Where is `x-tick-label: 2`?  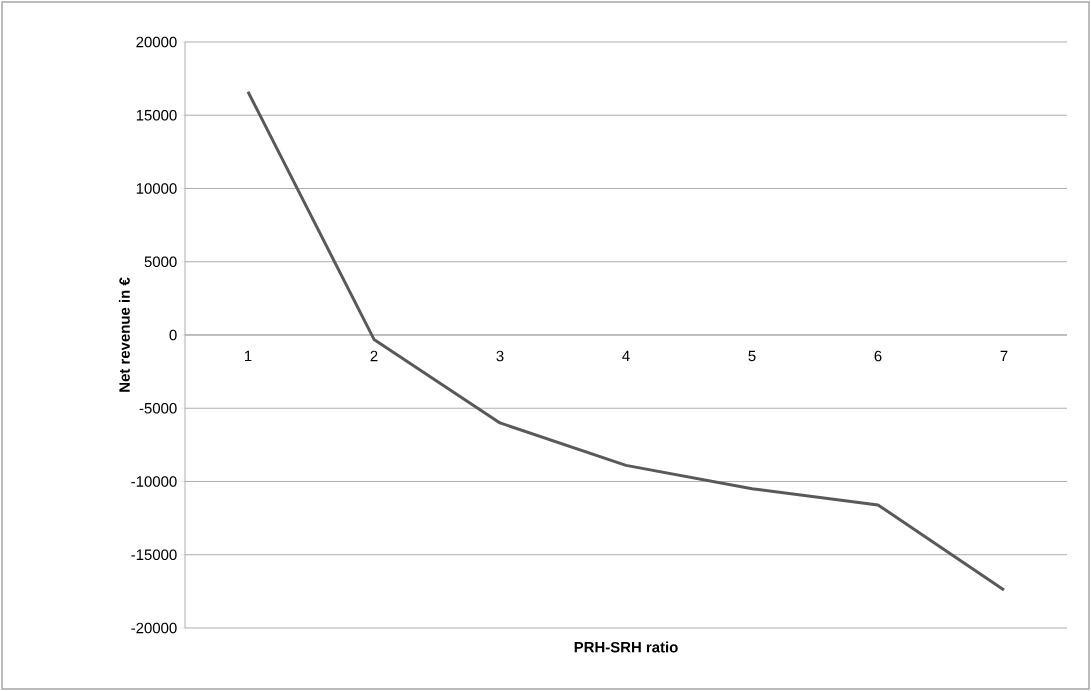
x-tick-label: 2 is located at coordinates (374, 356).